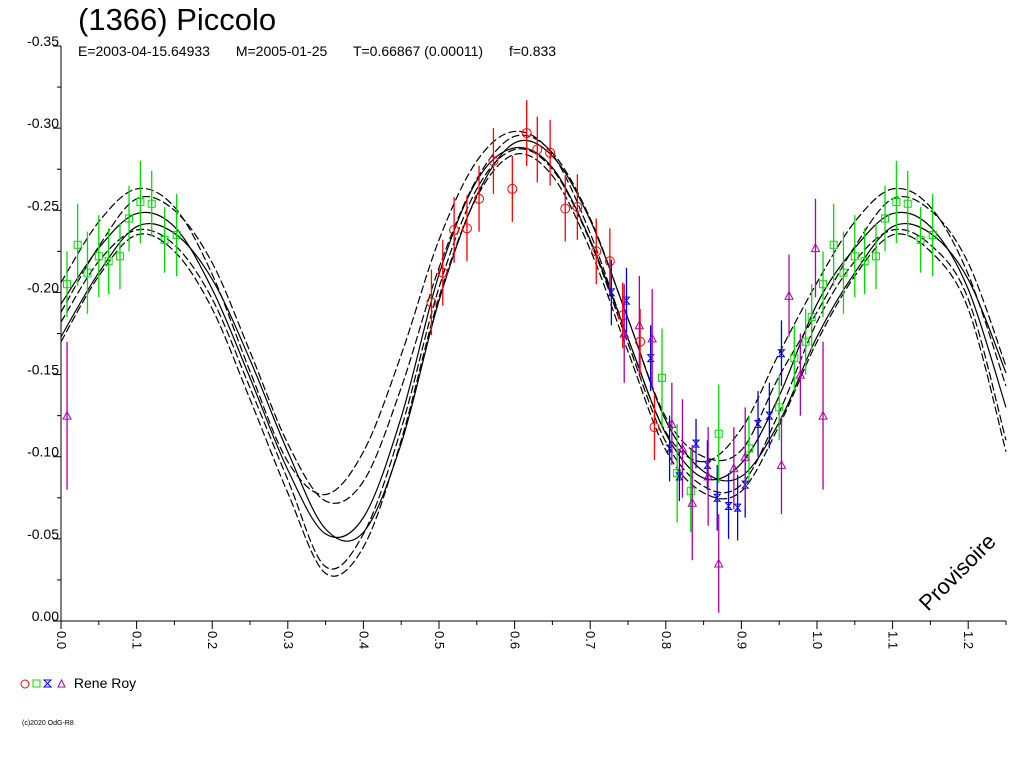 The image size is (1024, 768). I want to click on legend-square-marker, so click(36, 683).